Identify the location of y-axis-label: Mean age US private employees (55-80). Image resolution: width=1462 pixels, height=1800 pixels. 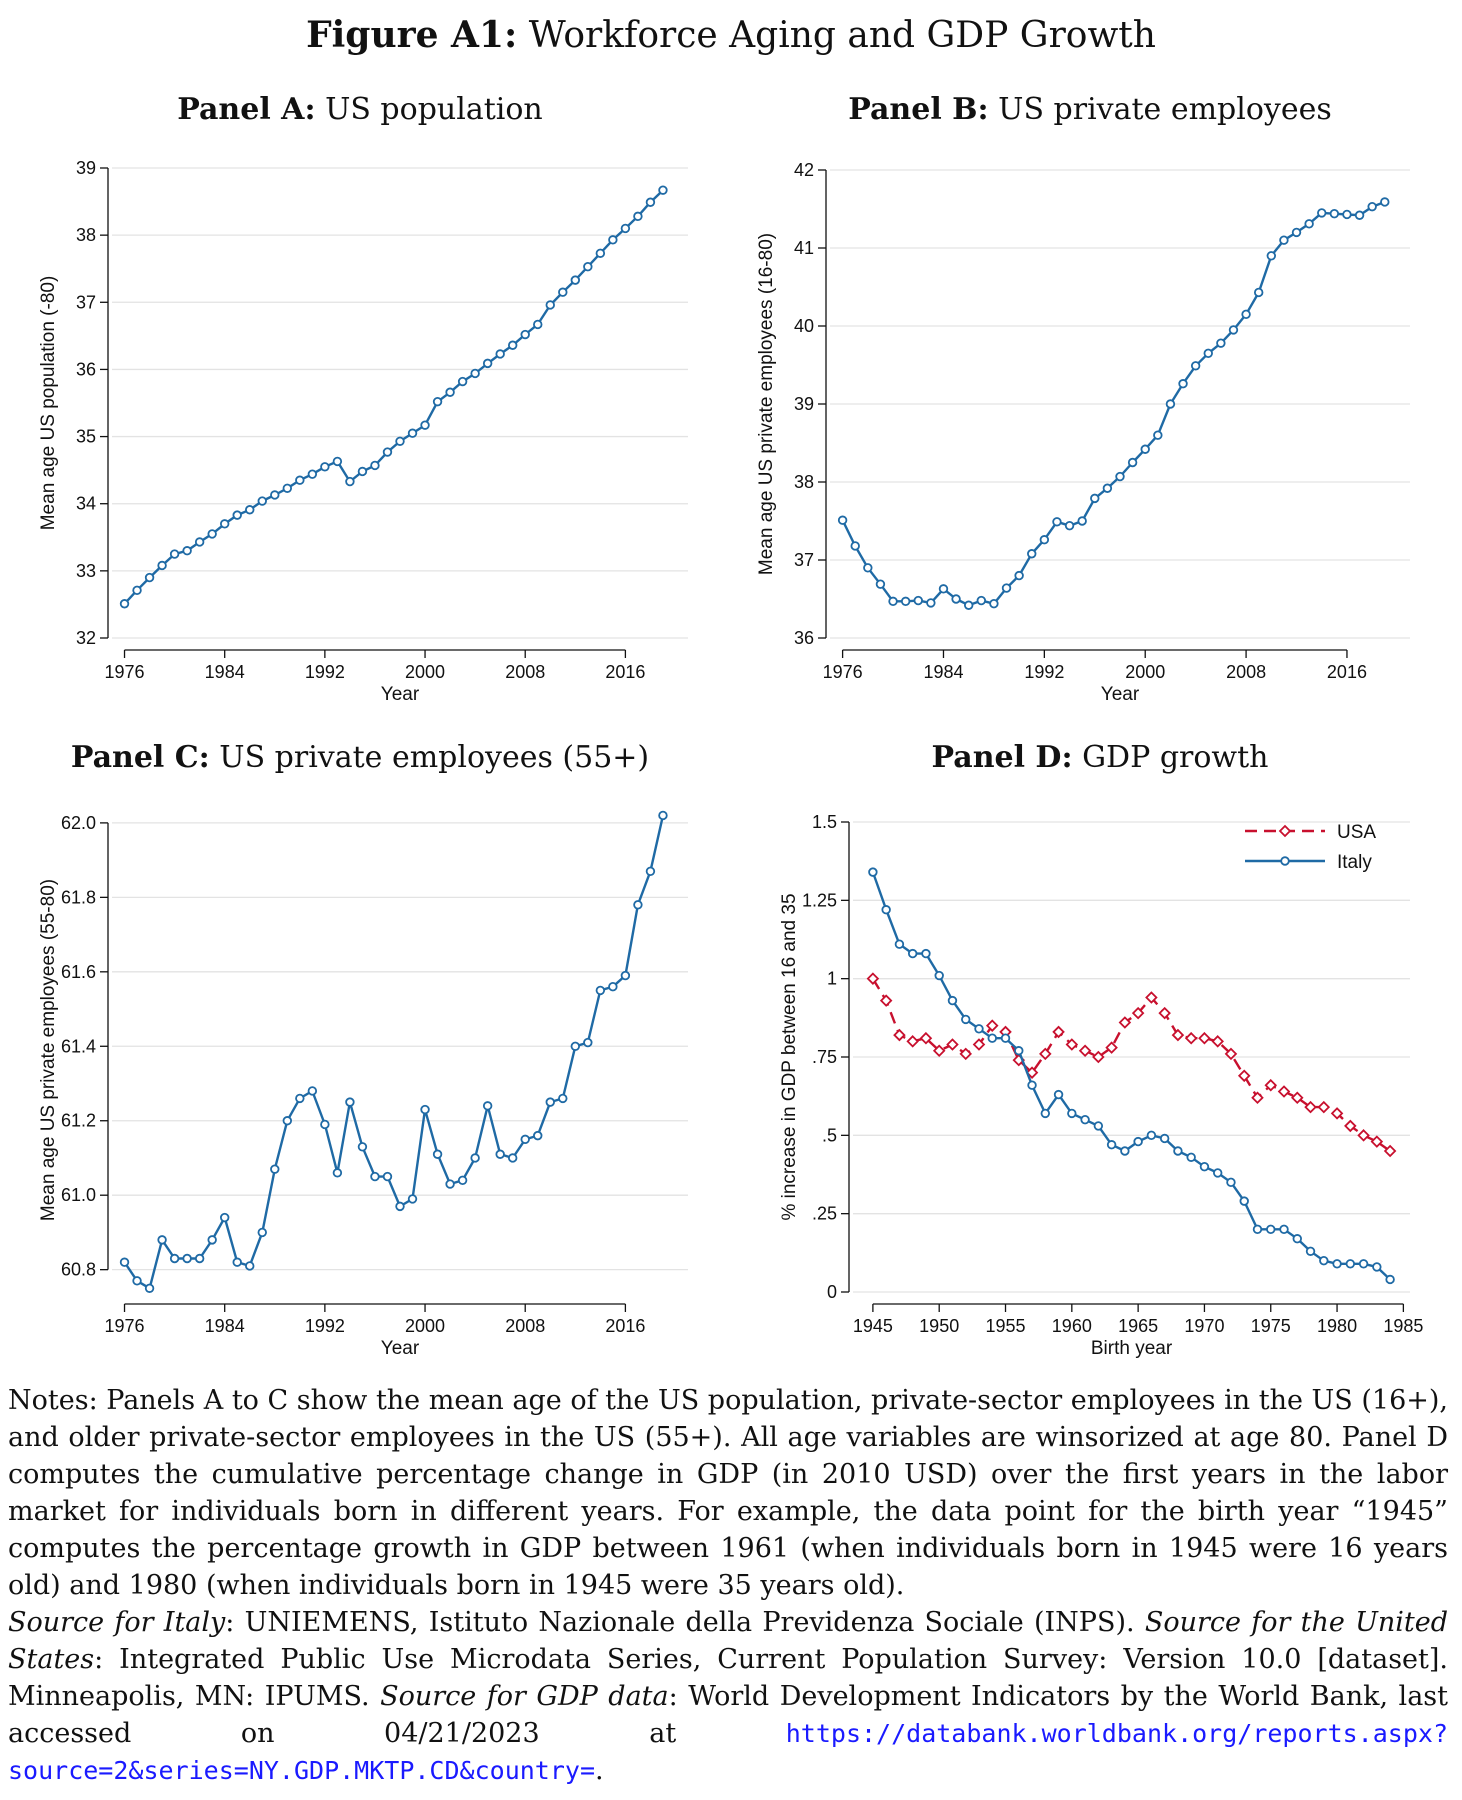
(48, 1050).